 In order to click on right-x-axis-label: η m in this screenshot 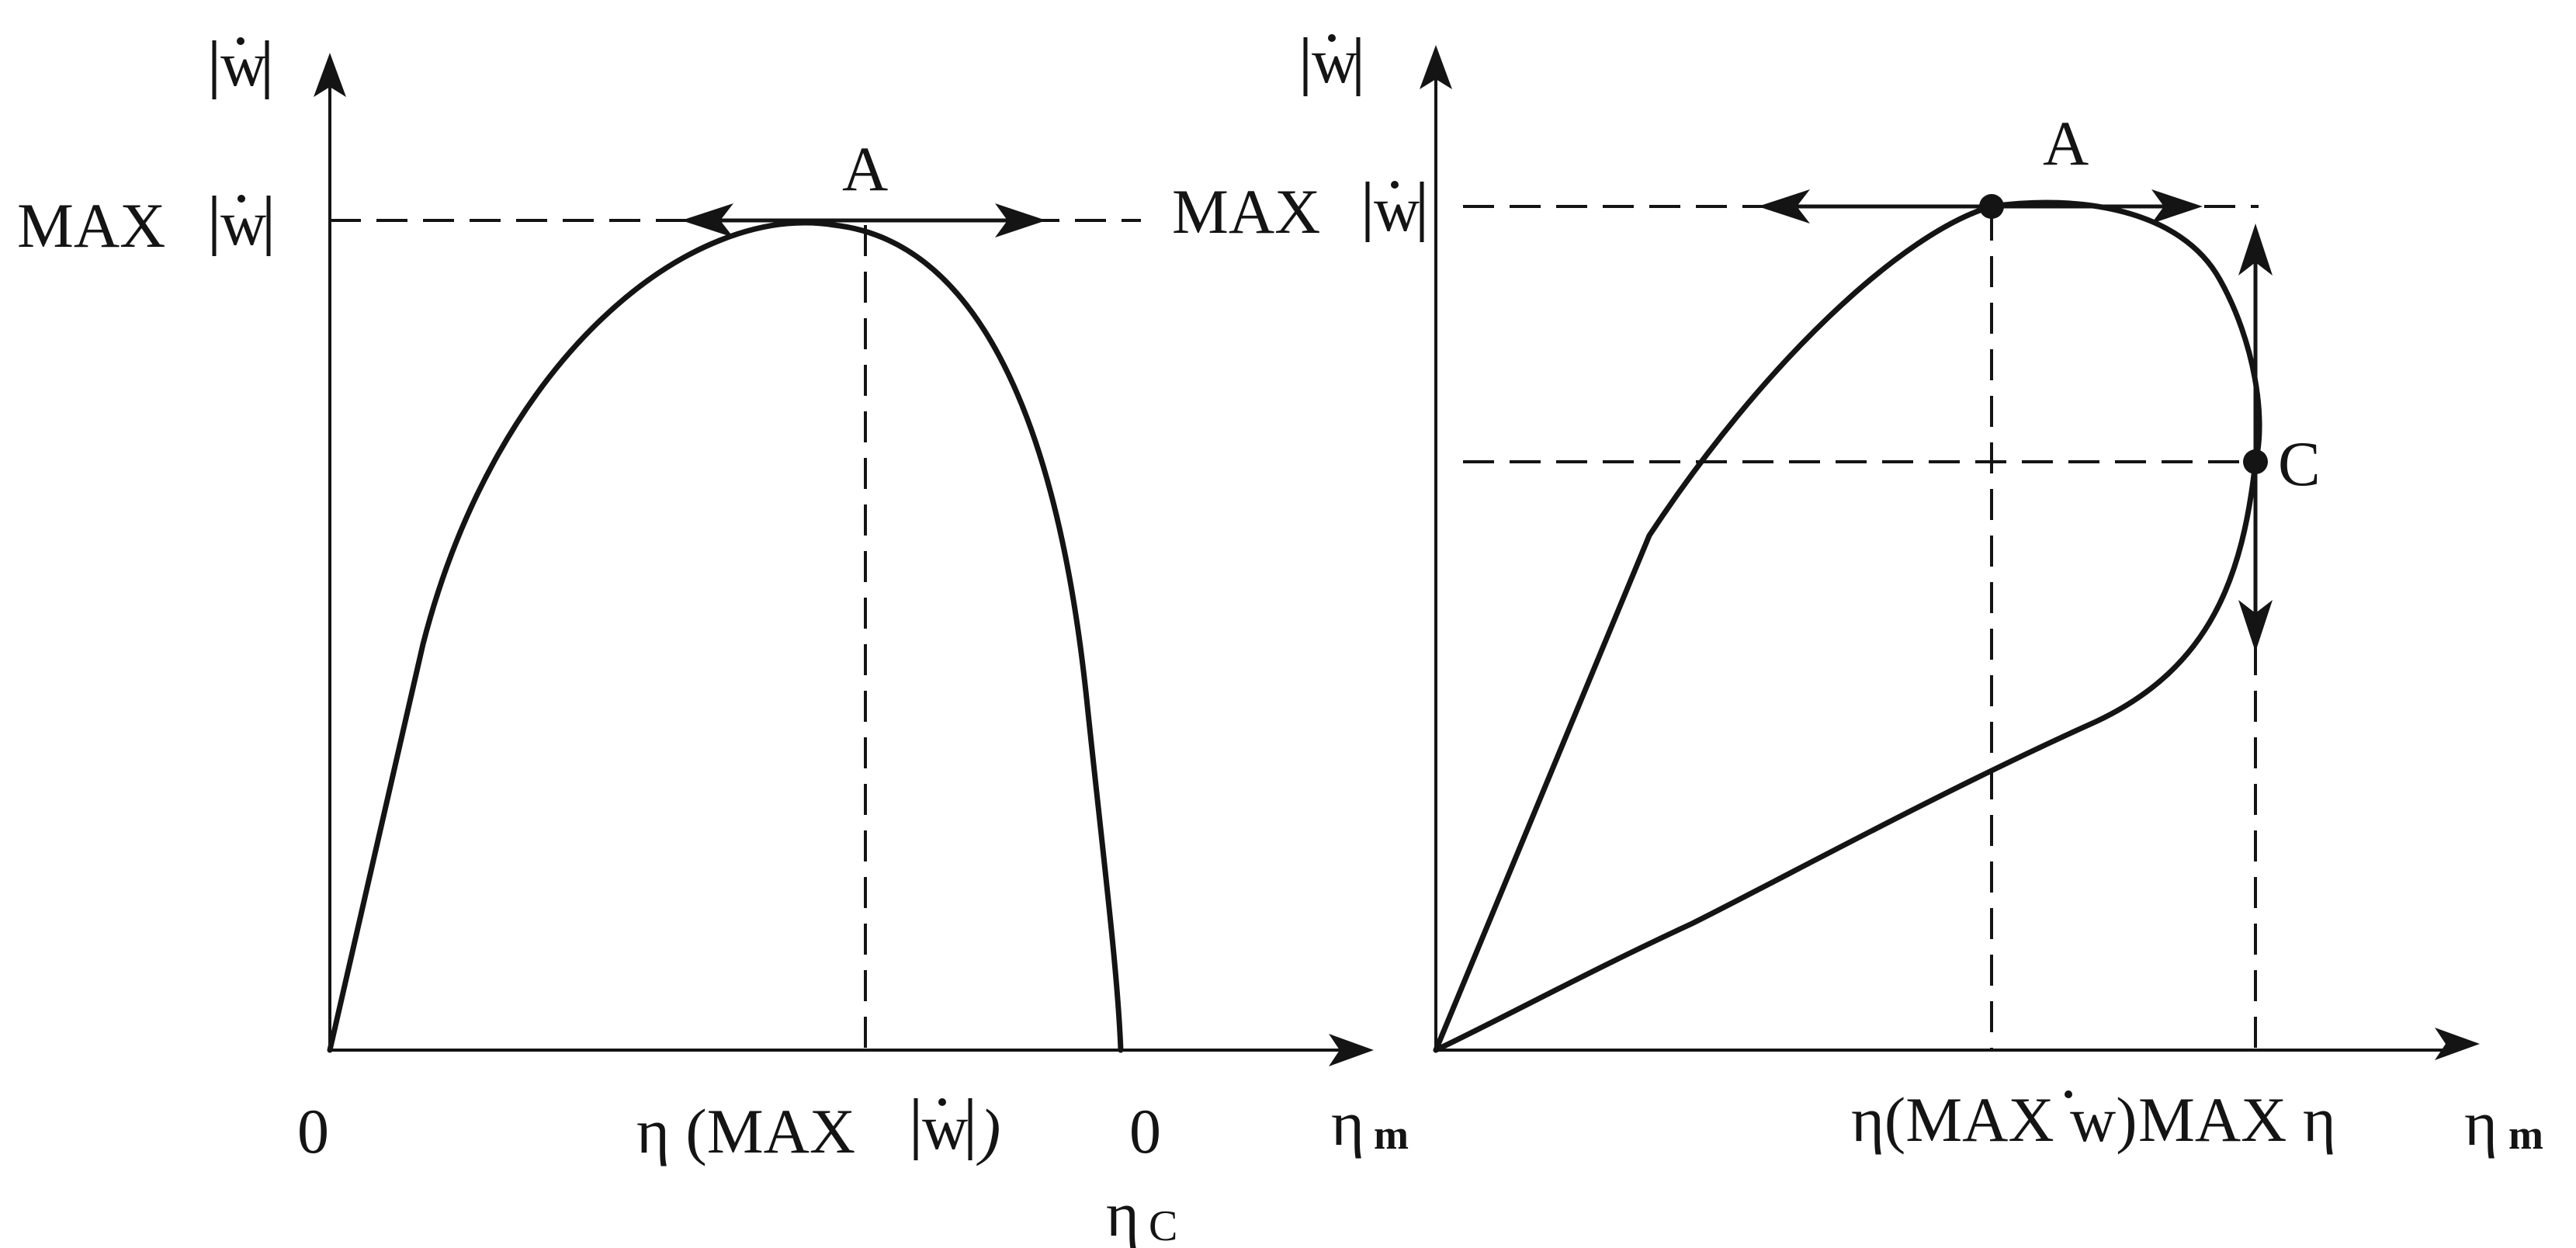, I will do `click(2503, 1123)`.